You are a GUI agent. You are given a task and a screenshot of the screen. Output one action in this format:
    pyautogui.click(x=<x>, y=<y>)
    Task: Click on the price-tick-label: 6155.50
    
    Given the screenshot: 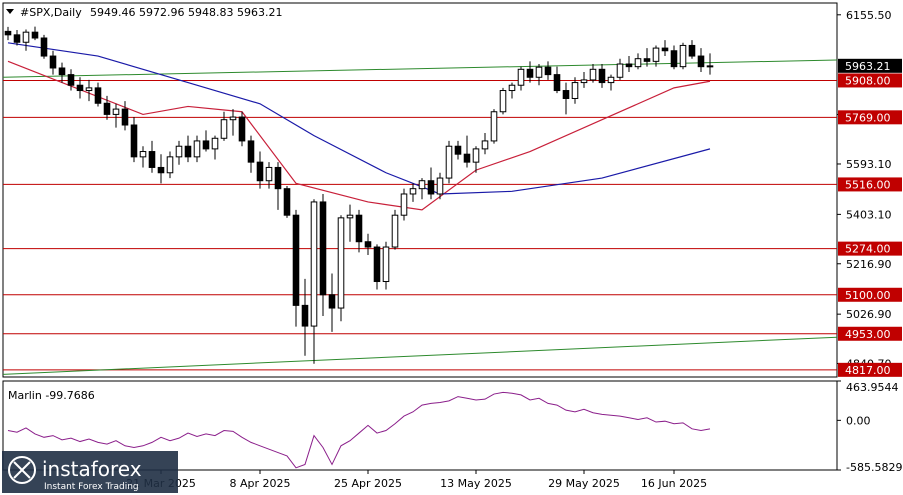 What is the action you would take?
    pyautogui.click(x=869, y=15)
    